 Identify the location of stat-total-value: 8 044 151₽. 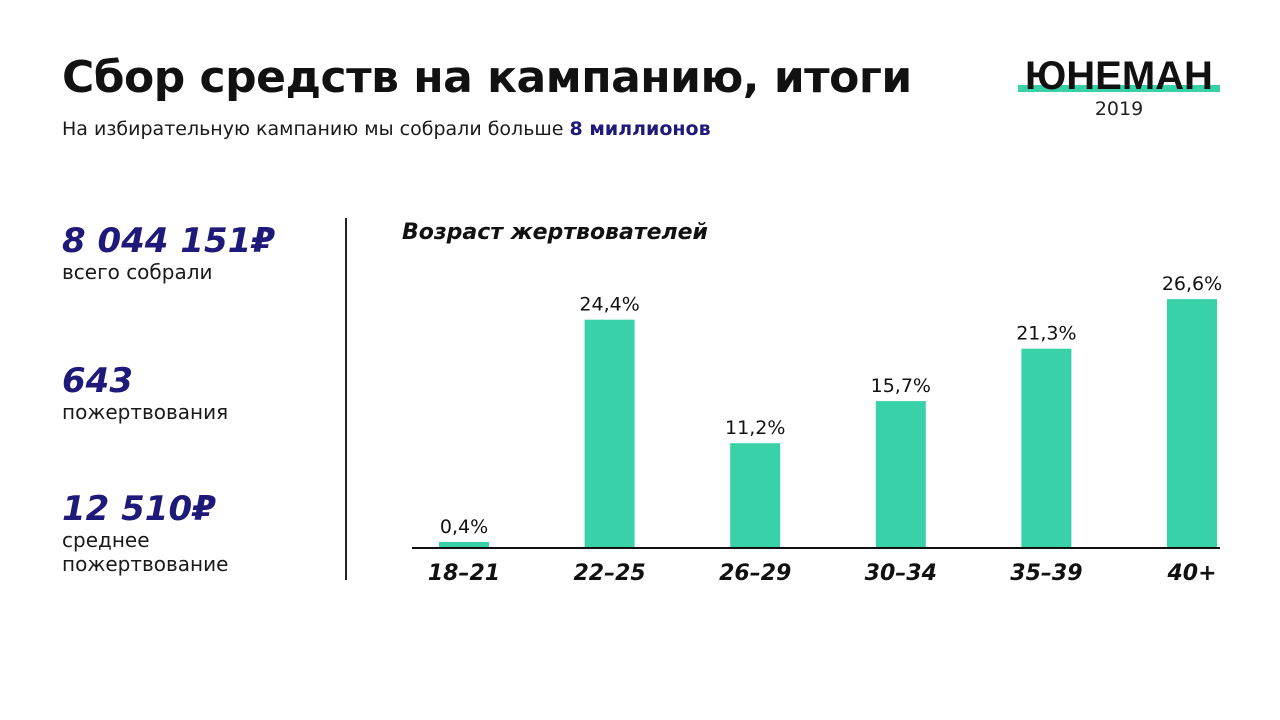
(168, 241).